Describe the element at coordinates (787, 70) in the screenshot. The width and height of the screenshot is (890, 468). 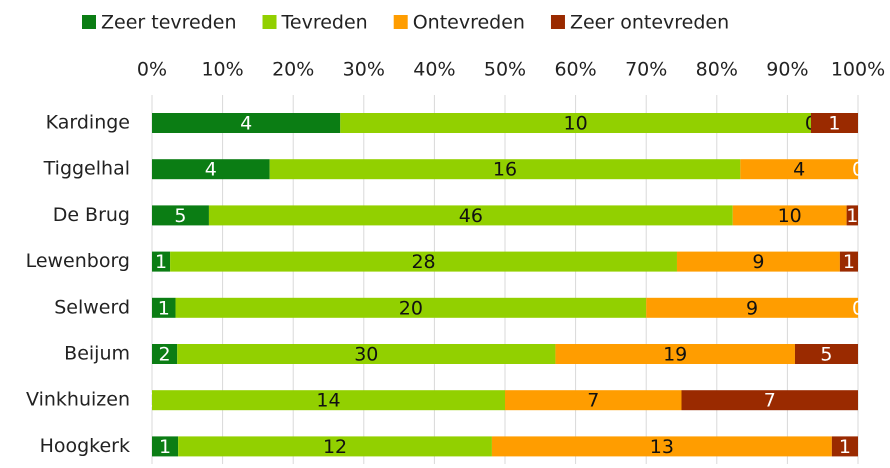
I see `x-tick-label: 90%` at that location.